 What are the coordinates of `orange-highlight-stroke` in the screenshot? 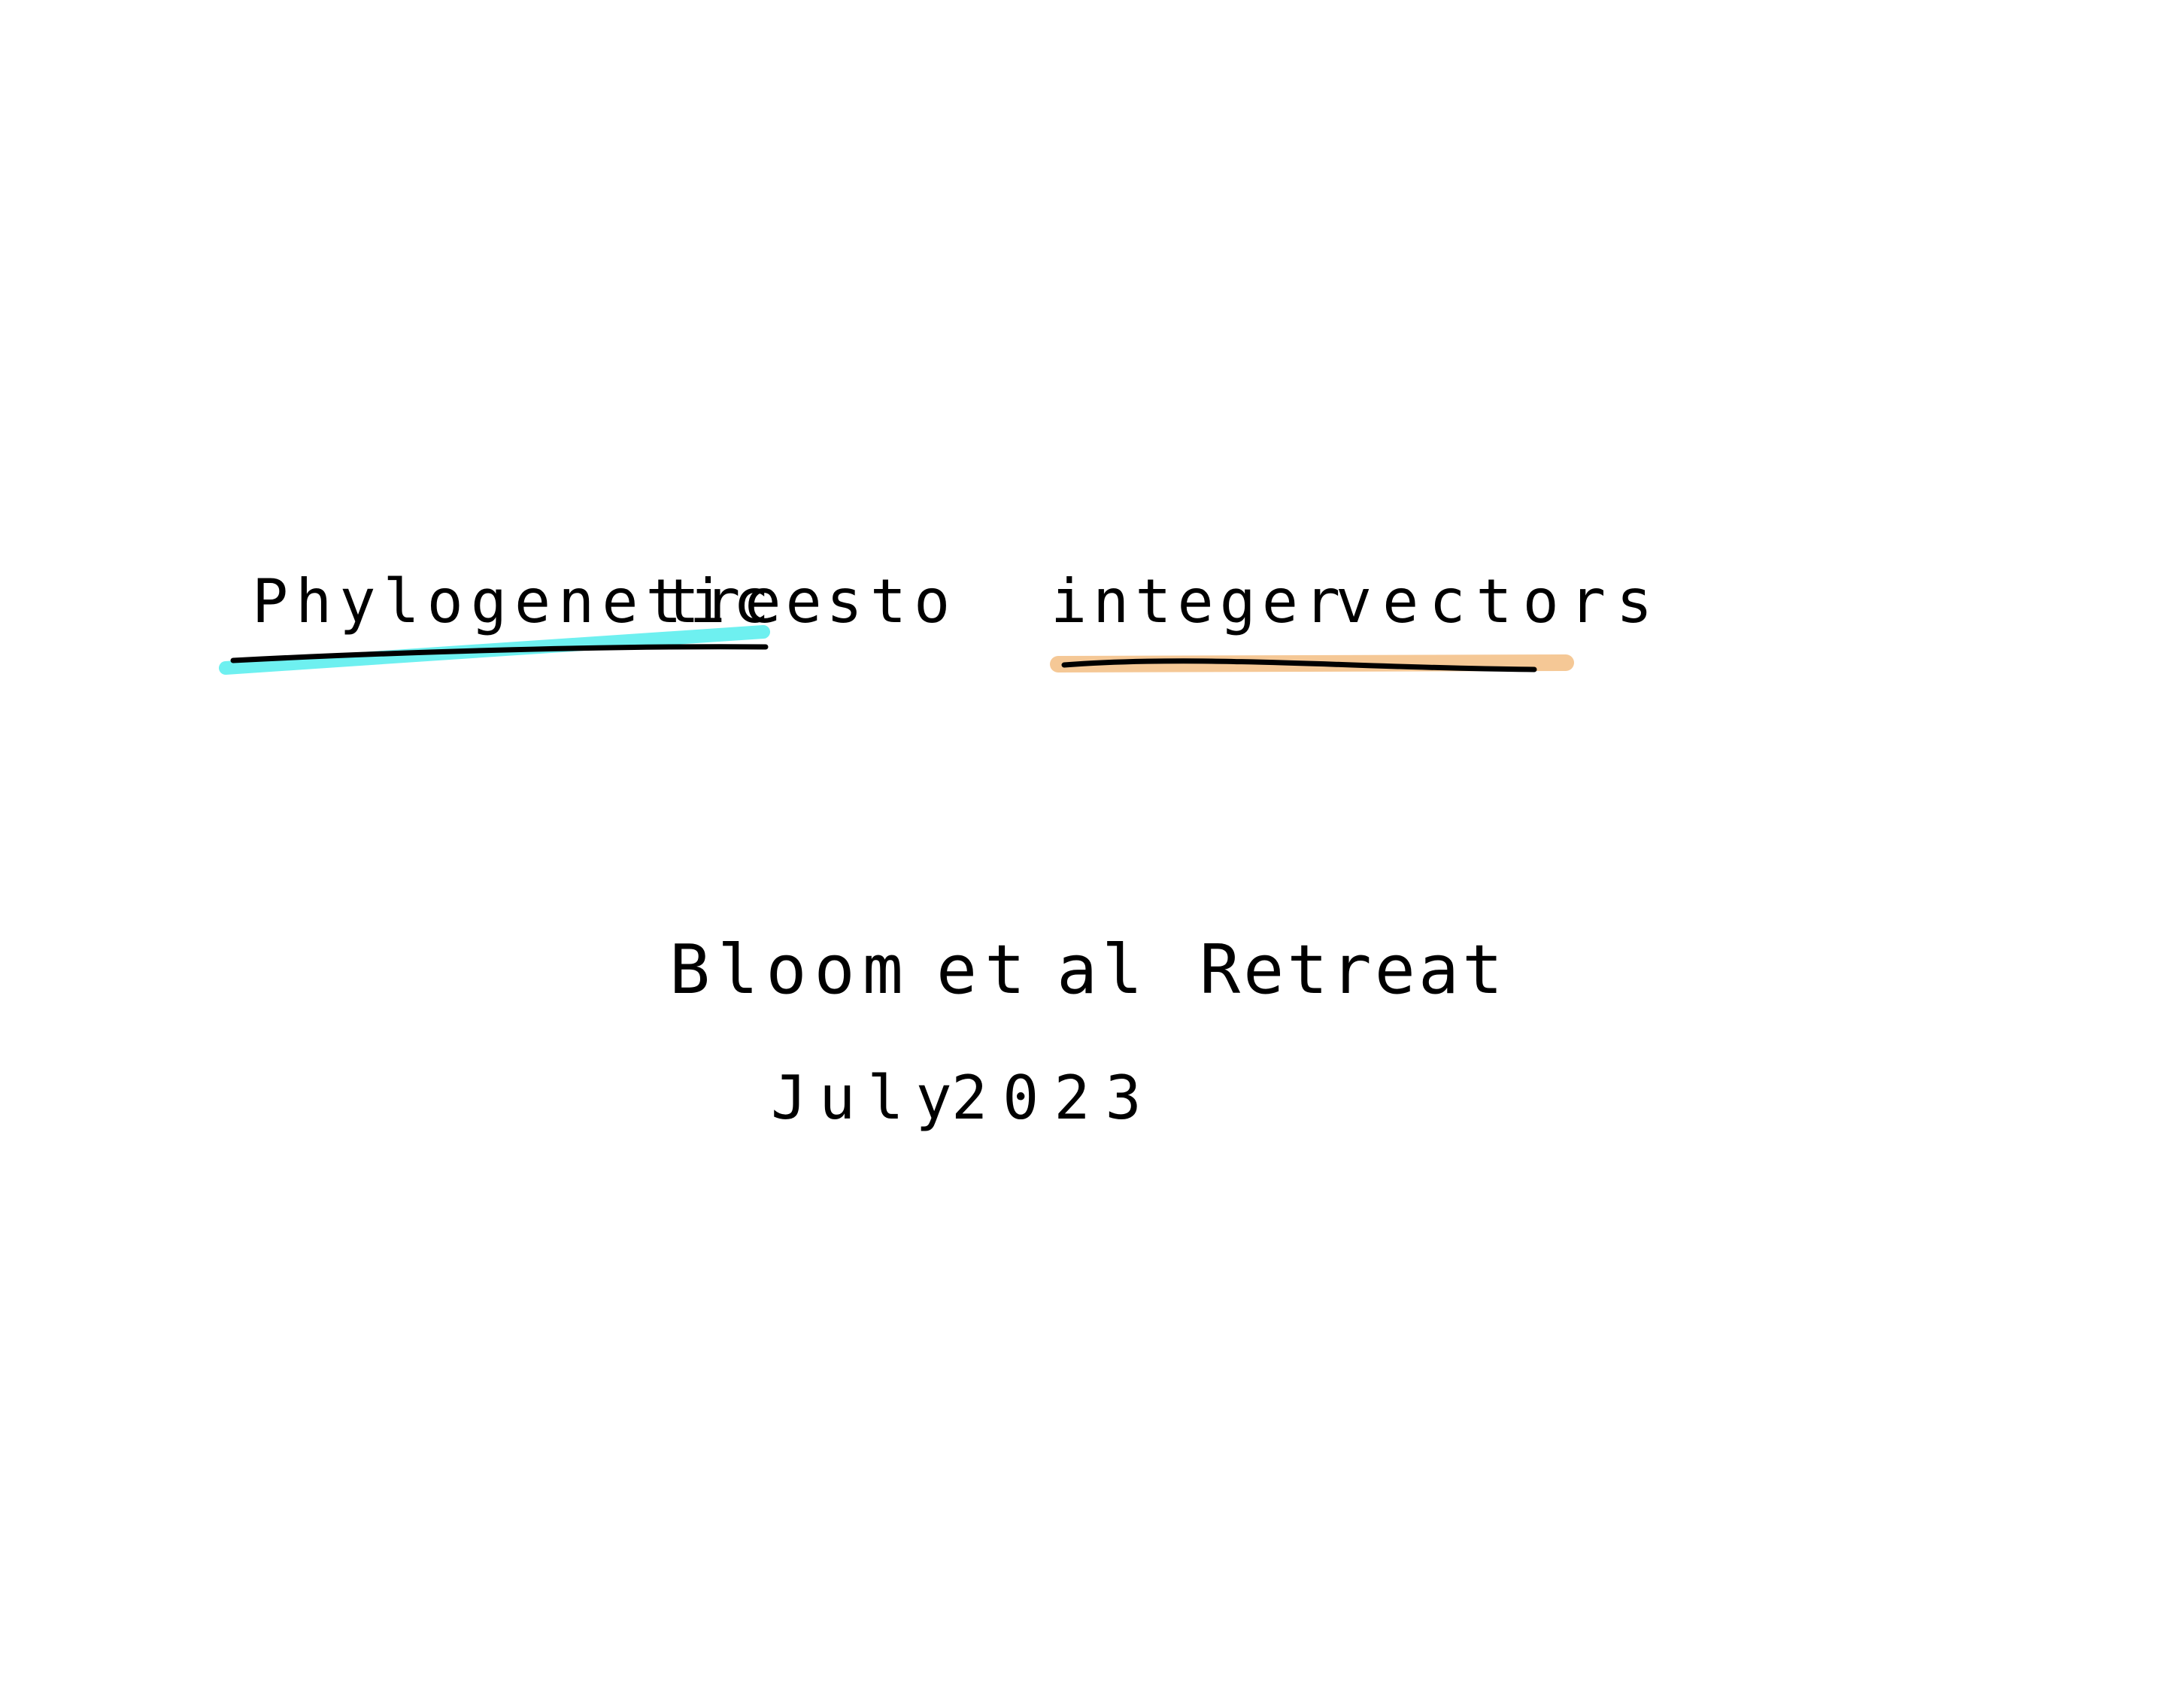 It's located at (1312, 663).